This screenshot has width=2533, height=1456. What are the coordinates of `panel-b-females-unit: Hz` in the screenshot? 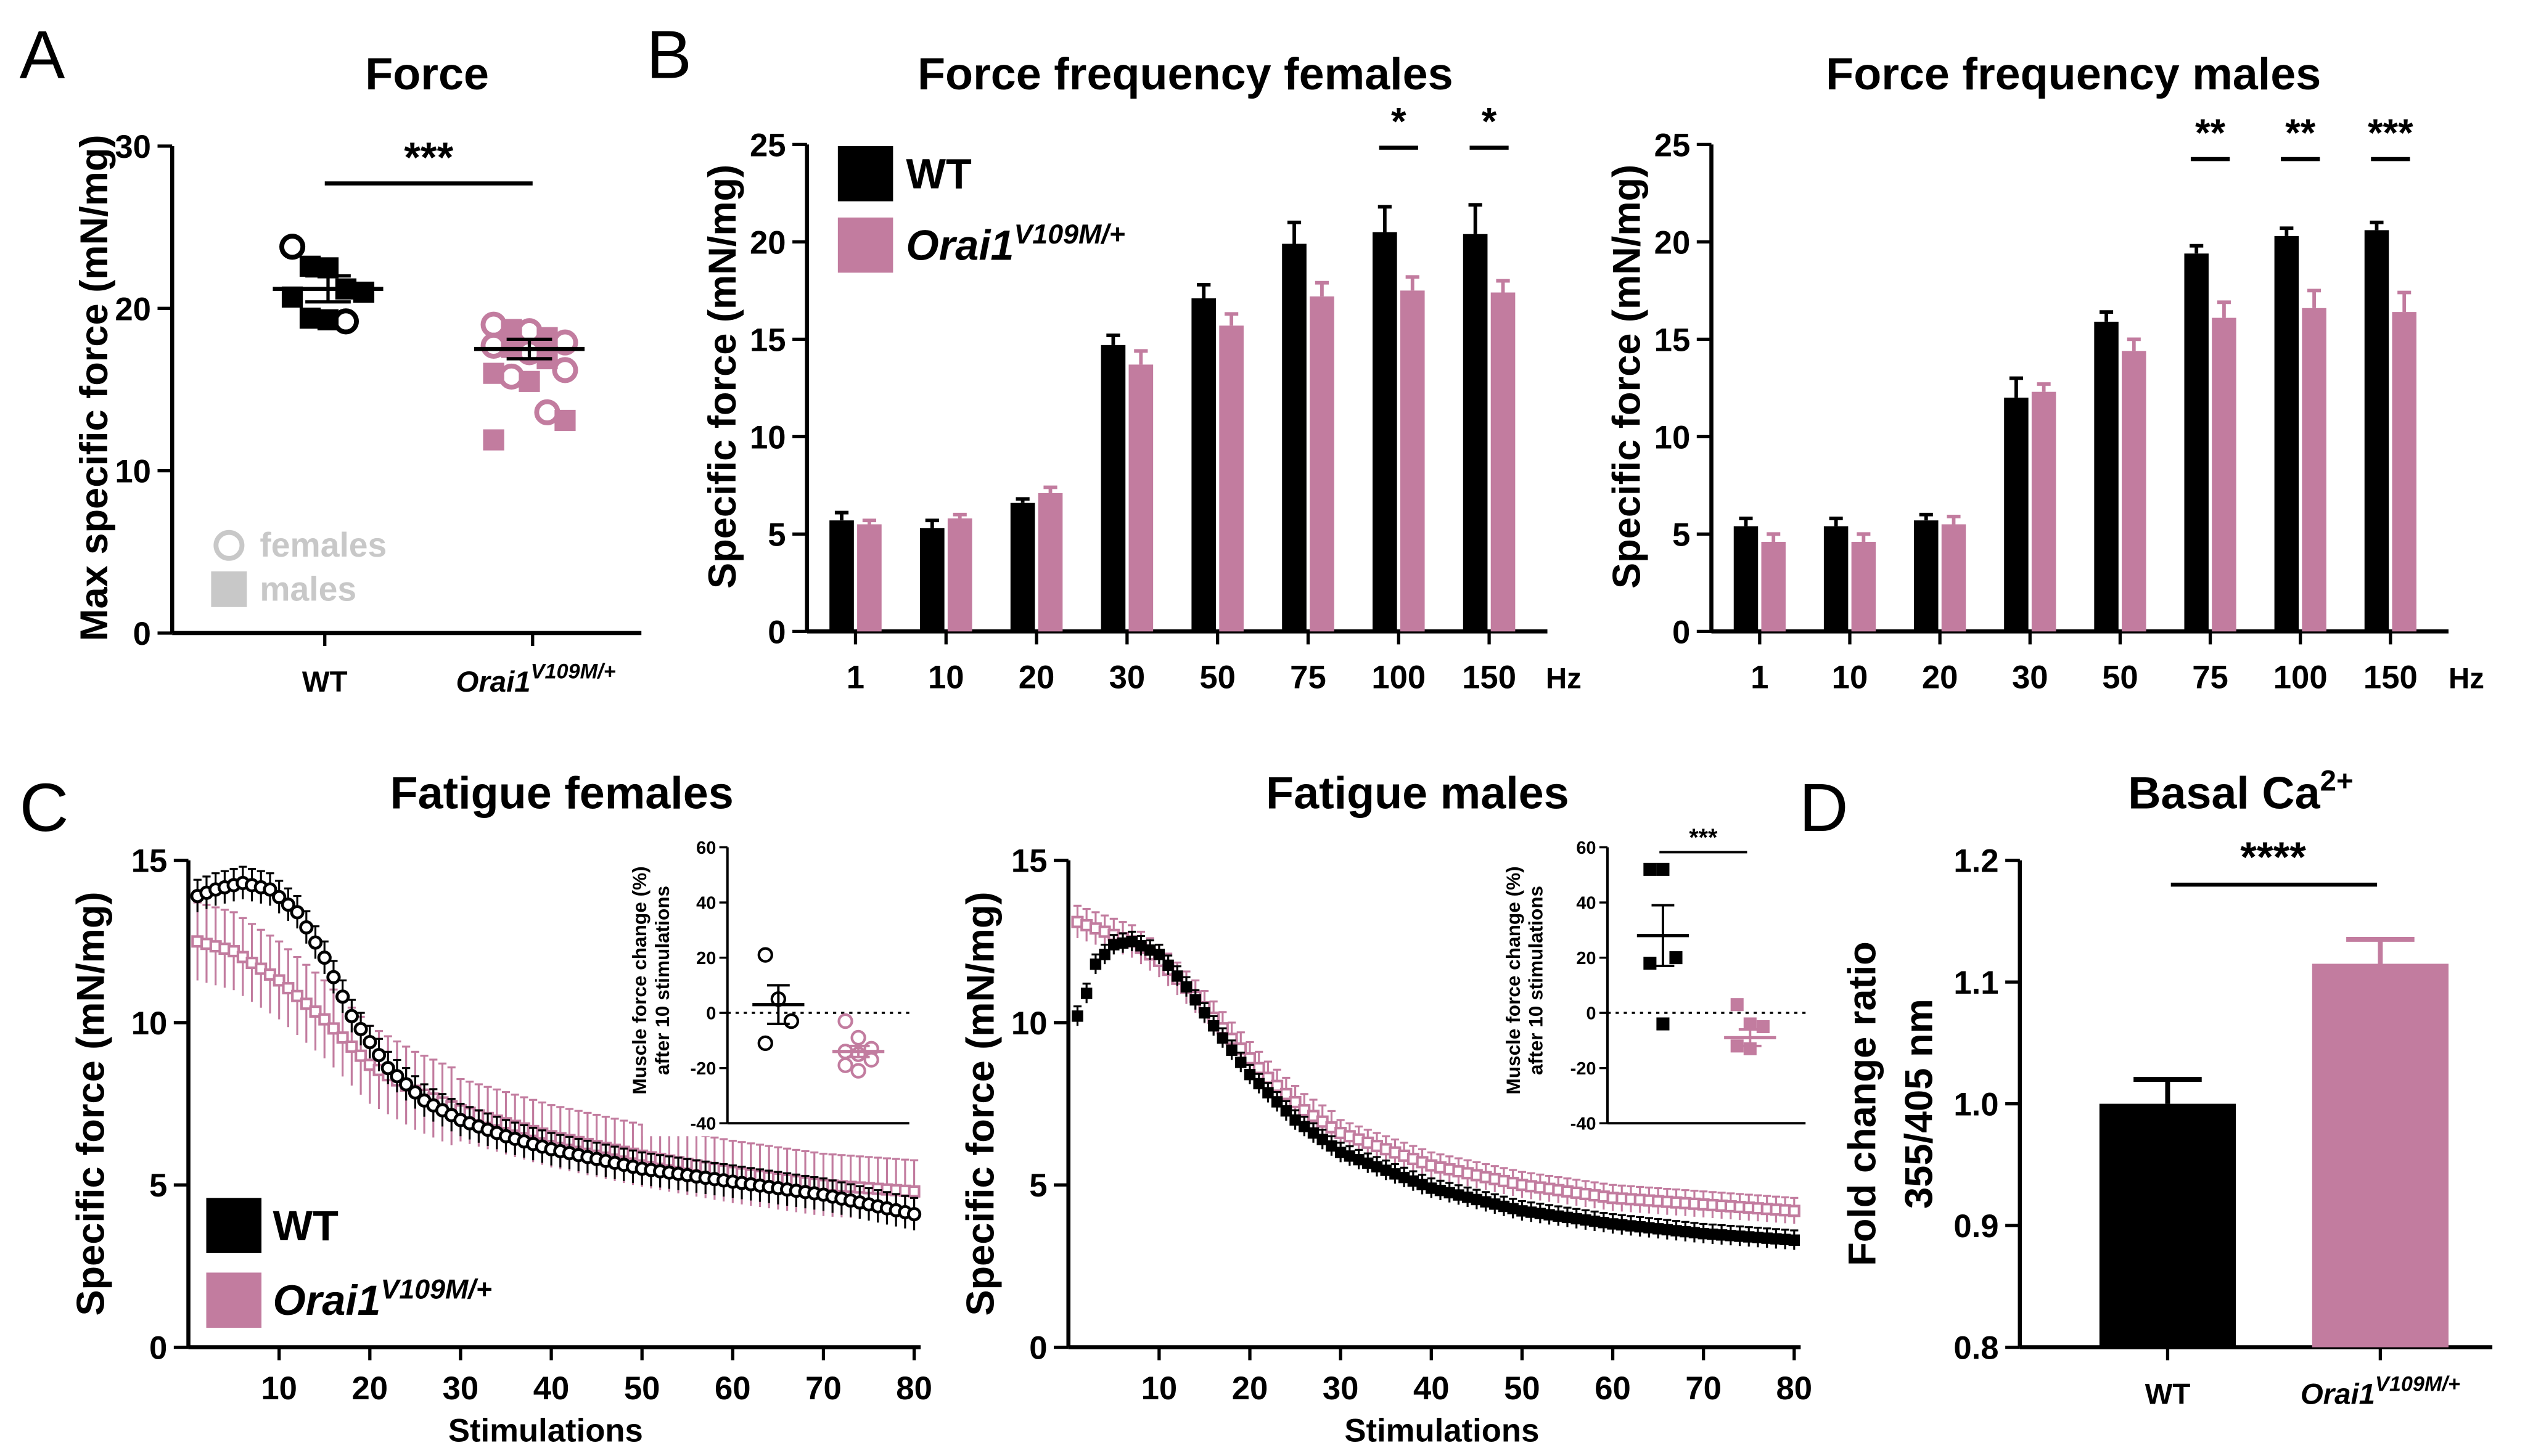 It's located at (1564, 679).